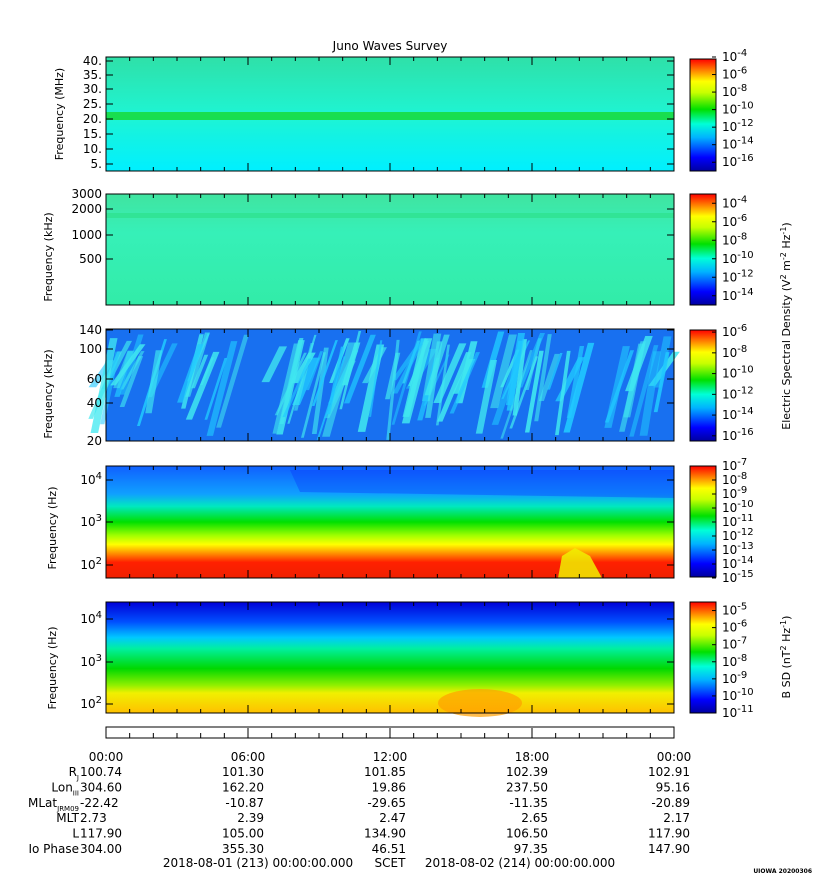 This screenshot has width=815, height=880. Describe the element at coordinates (390, 116) in the screenshot. I see `panel-1-band-21mhz` at that location.